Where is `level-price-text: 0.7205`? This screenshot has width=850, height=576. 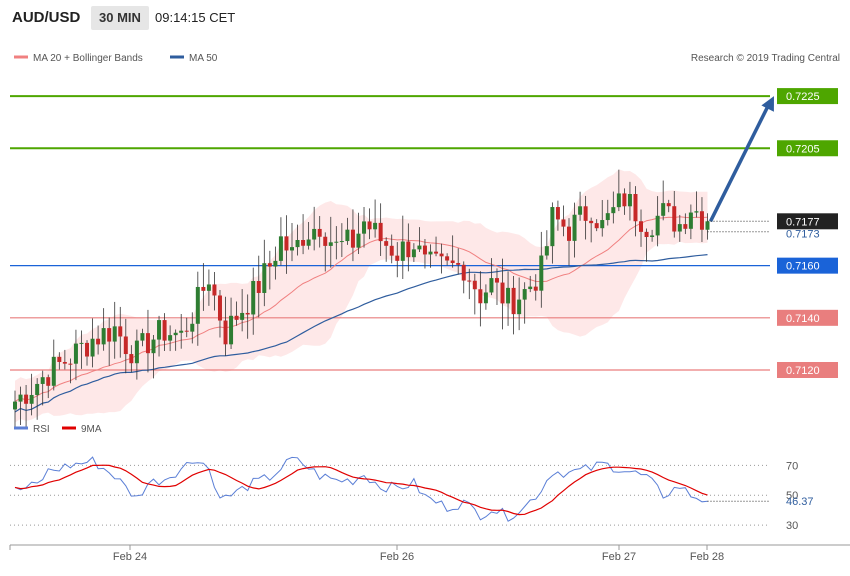 level-price-text: 0.7205 is located at coordinates (803, 149).